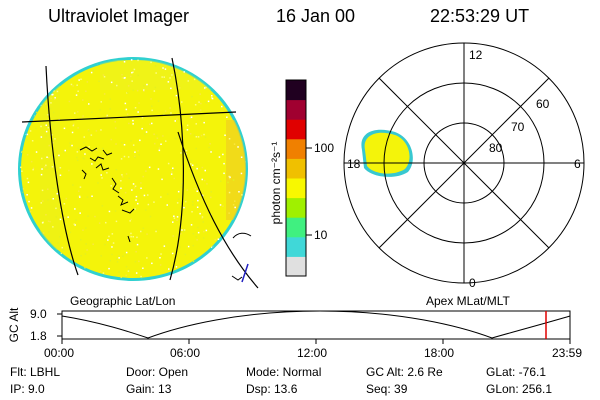 This screenshot has height=400, width=600. What do you see at coordinates (543, 104) in the screenshot?
I see `mlat-label-60: 60` at bounding box center [543, 104].